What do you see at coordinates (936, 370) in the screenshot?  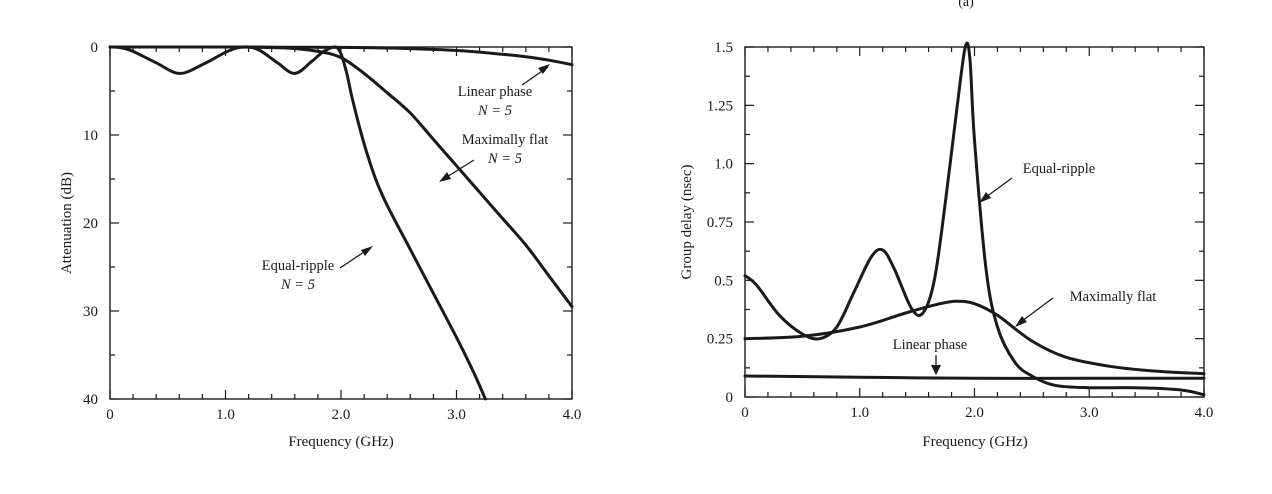 I see `annotation-linear-phase-right-arrowhead` at bounding box center [936, 370].